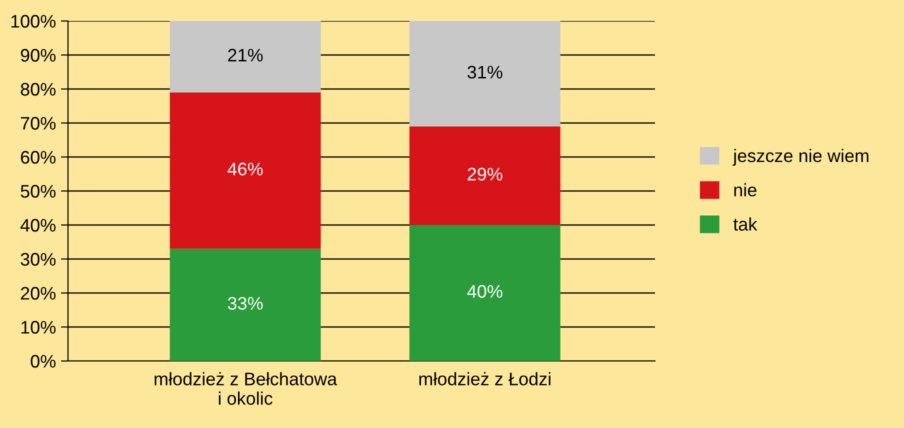 The height and width of the screenshot is (428, 904). I want to click on y-tick-label: 30%, so click(38, 259).